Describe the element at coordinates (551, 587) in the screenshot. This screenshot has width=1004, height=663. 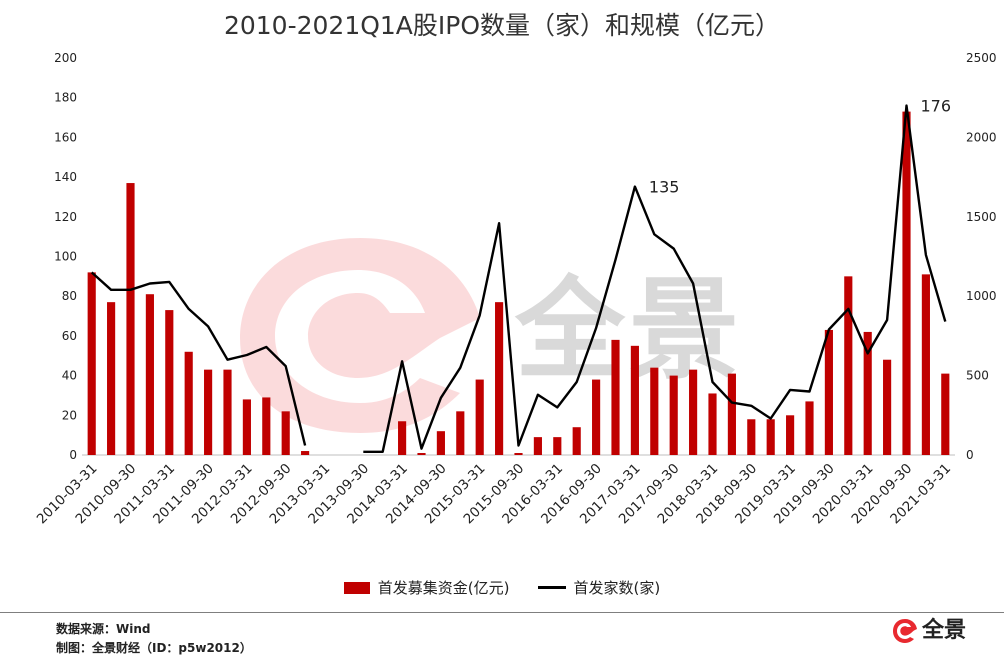
I see `legend-line-swatch` at that location.